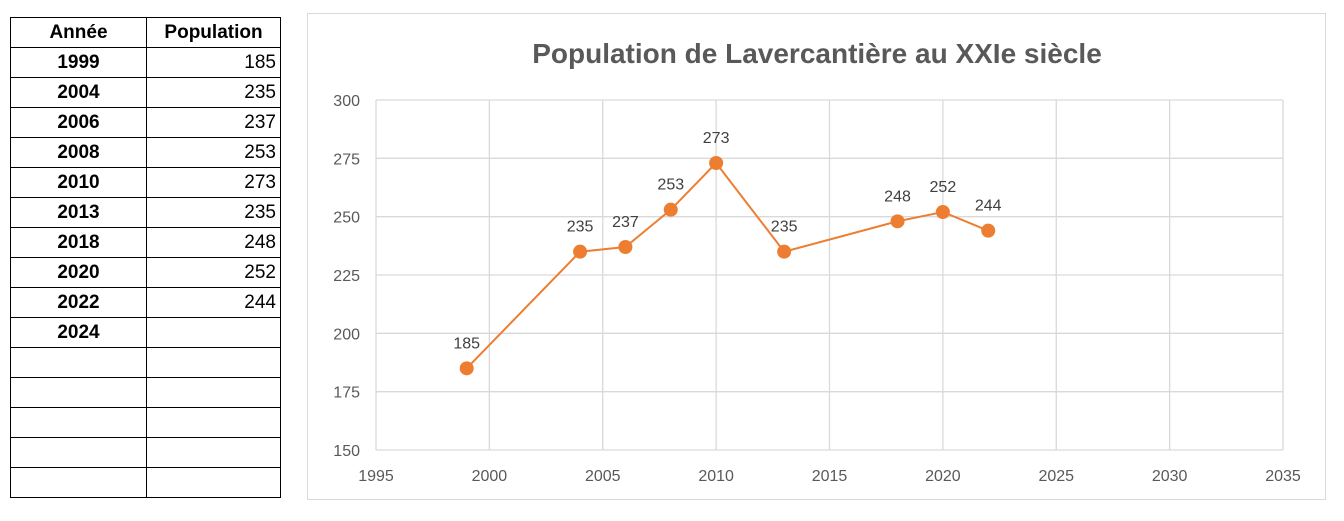 The image size is (1344, 521). I want to click on table-header-row: Année Population, so click(145, 32).